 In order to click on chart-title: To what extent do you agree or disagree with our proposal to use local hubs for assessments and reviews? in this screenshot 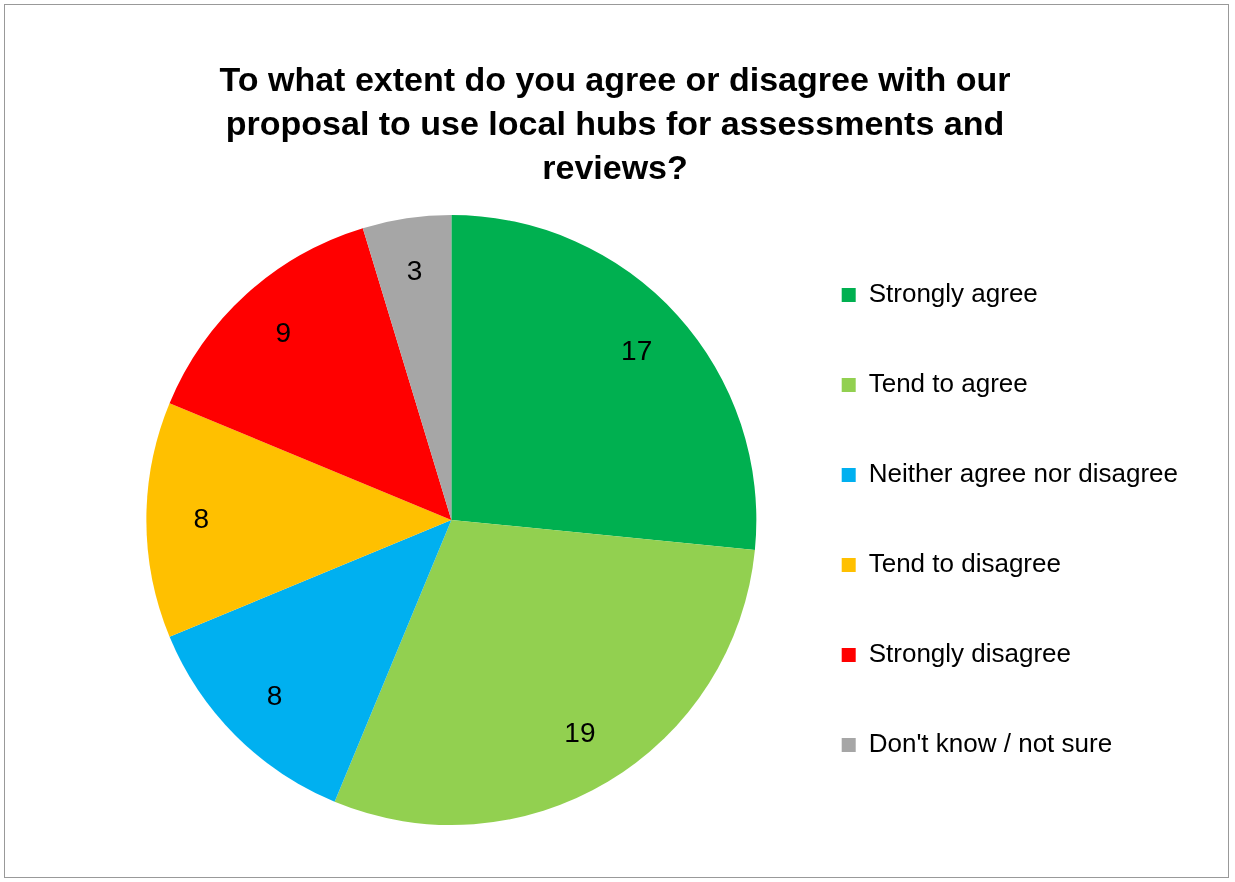, I will do `click(615, 123)`.